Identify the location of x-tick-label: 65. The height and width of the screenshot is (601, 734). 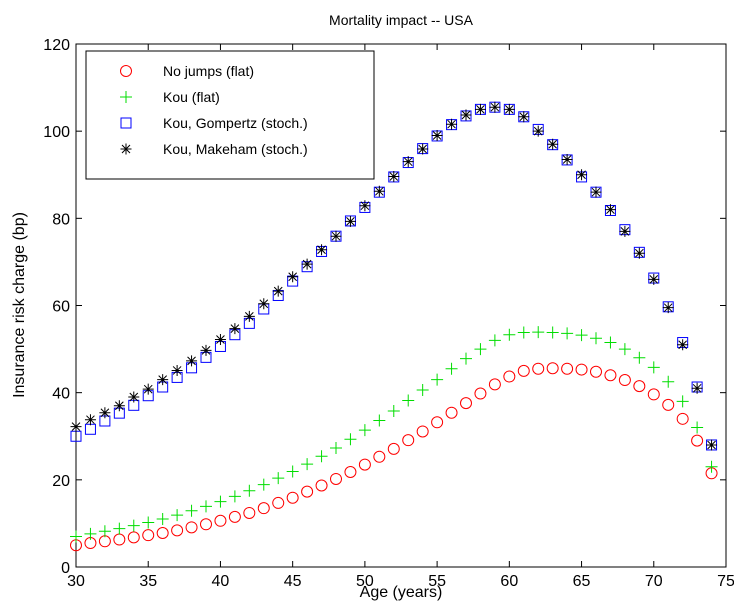
(582, 581).